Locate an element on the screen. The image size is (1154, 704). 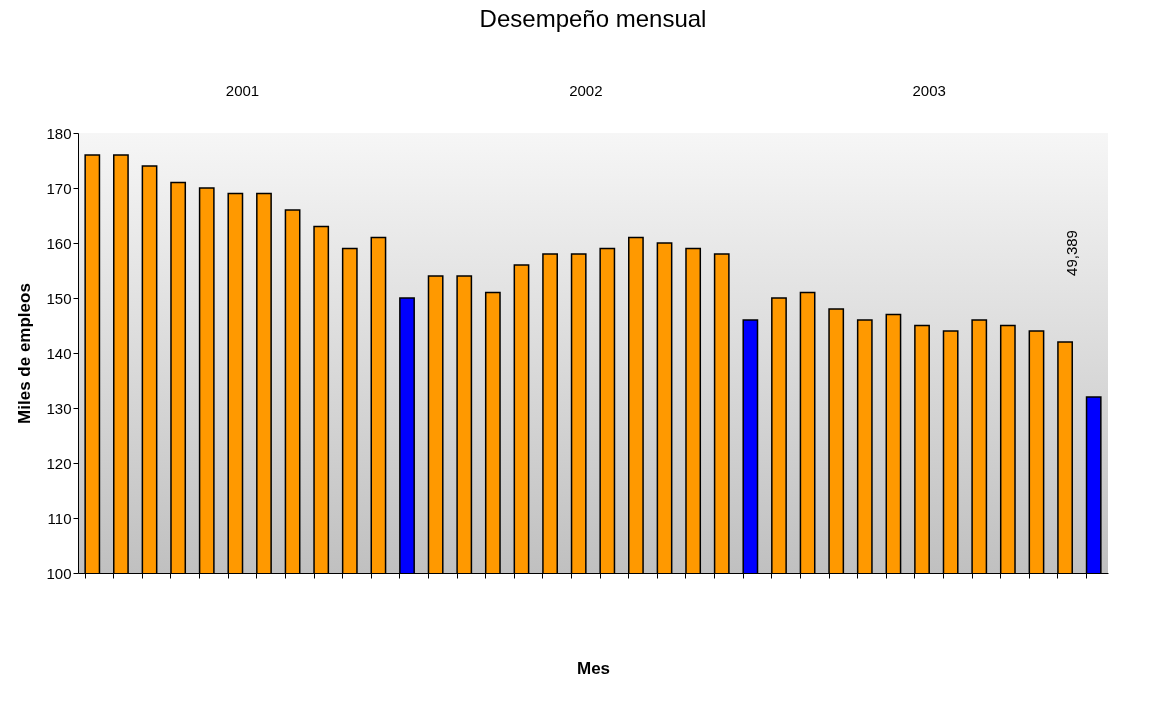
x-axis-title: Mes is located at coordinates (593, 668).